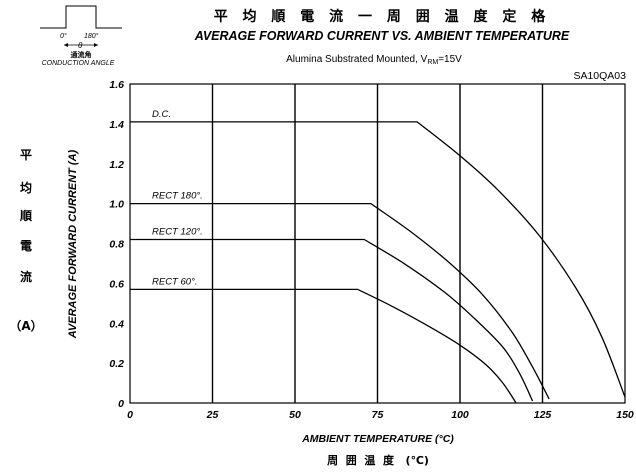 The width and height of the screenshot is (636, 473). What do you see at coordinates (378, 460) in the screenshot?
I see `x-axis-label-cjk: 周 囲 温 度 (℃)` at bounding box center [378, 460].